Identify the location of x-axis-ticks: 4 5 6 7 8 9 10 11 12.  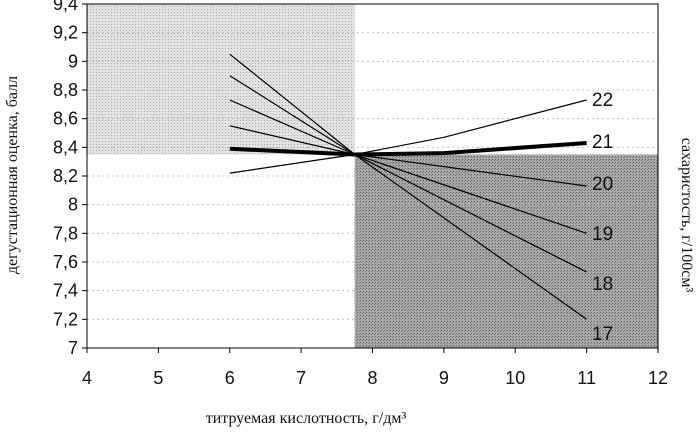
(375, 368).